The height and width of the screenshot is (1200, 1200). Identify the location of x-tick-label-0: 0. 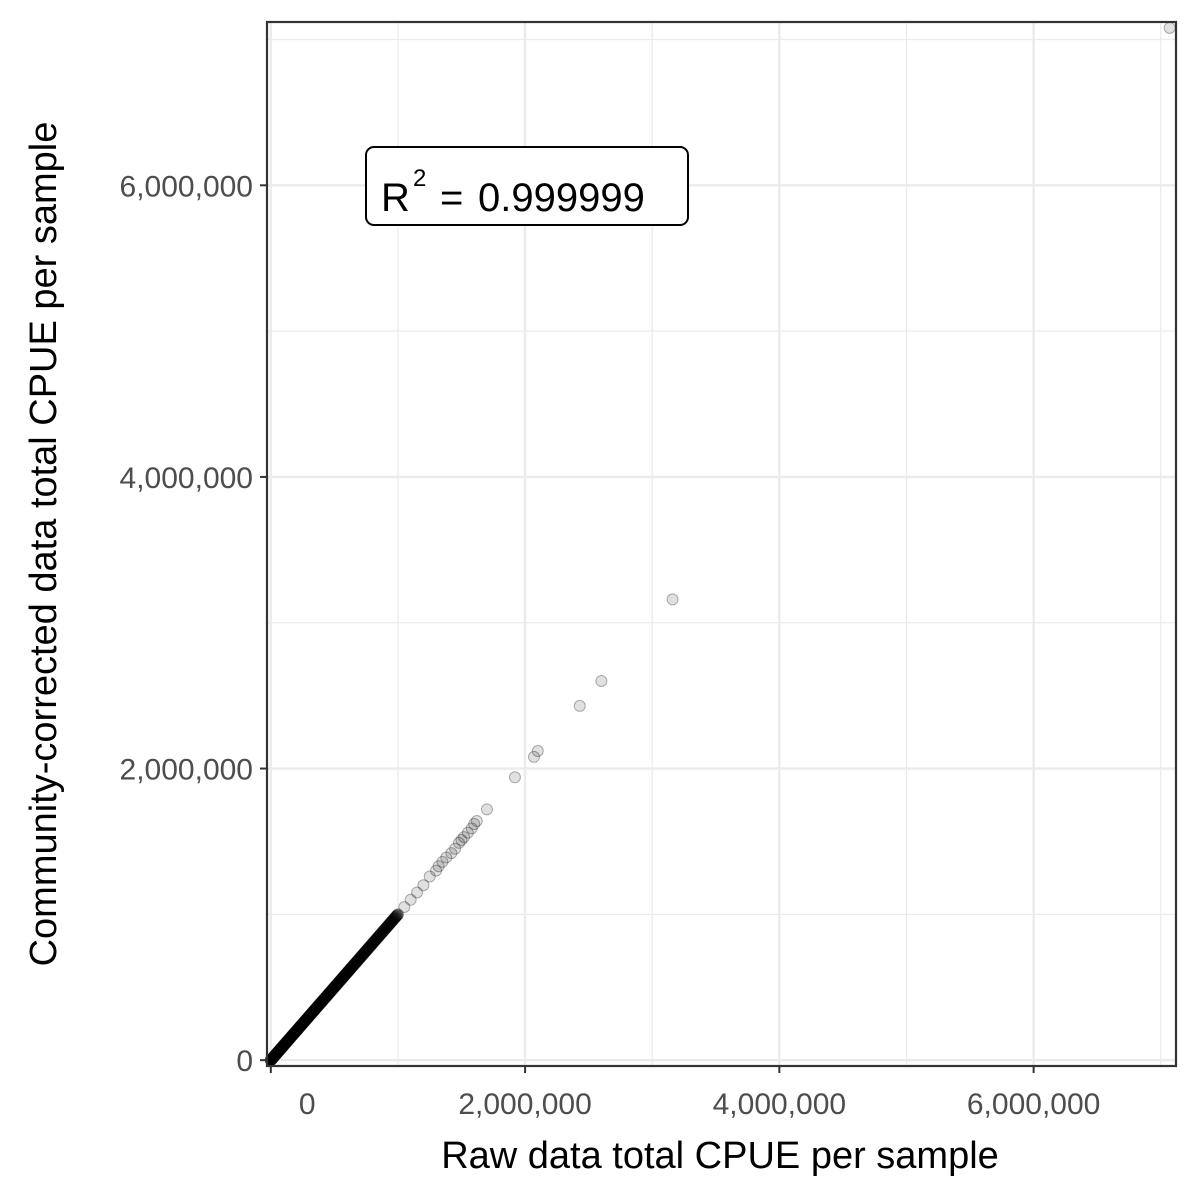
(307, 1104).